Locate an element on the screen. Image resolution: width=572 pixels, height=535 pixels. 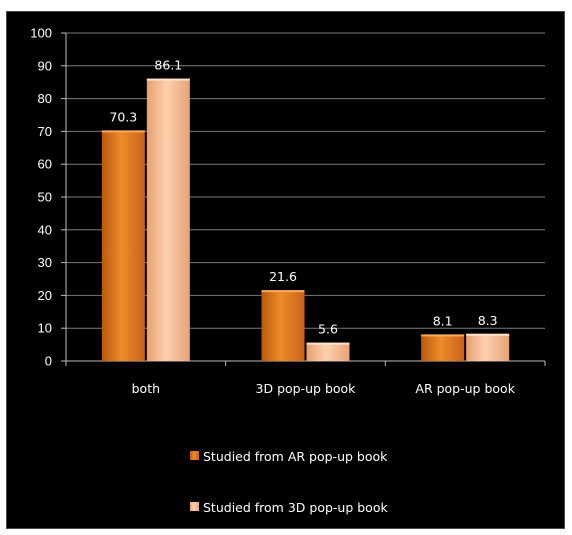
x-category-label: both is located at coordinates (146, 388).